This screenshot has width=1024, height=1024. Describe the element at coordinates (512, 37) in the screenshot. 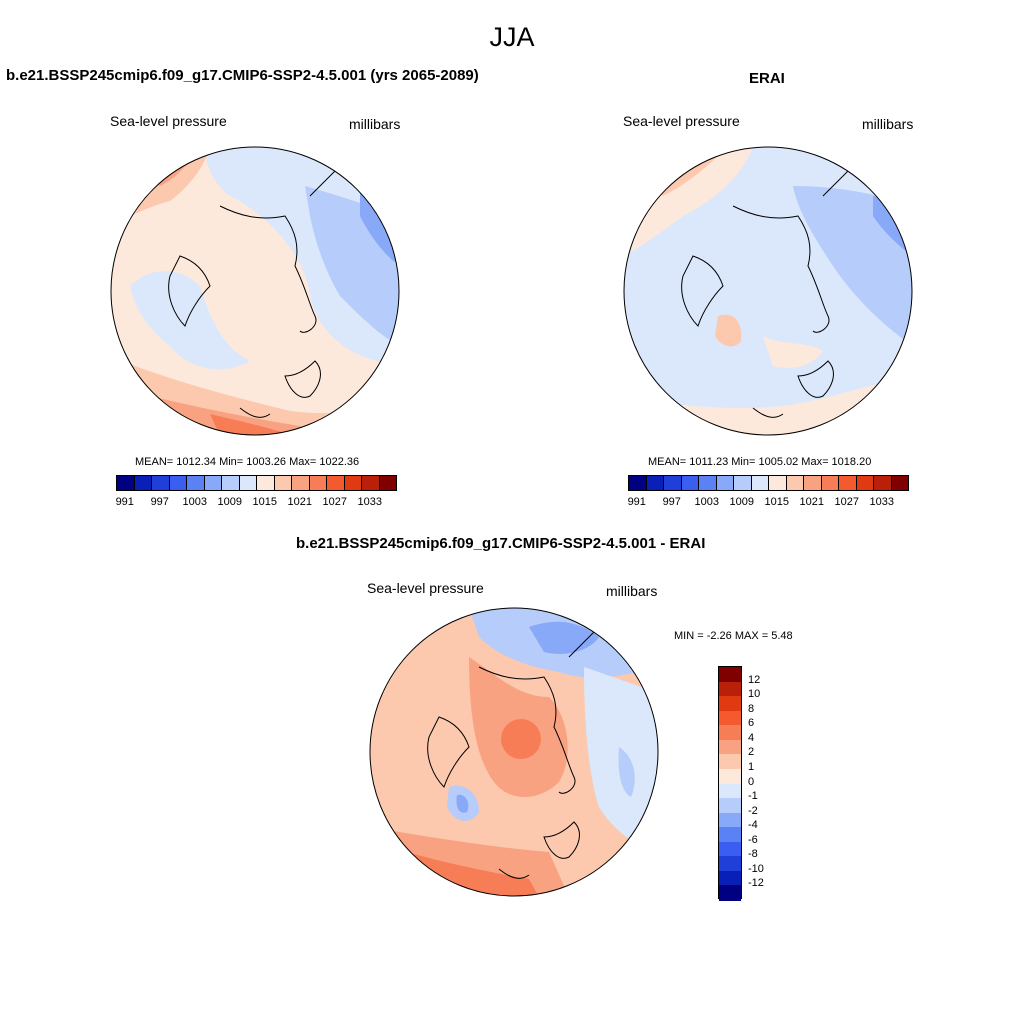

I see `figure-title: JJA` at that location.